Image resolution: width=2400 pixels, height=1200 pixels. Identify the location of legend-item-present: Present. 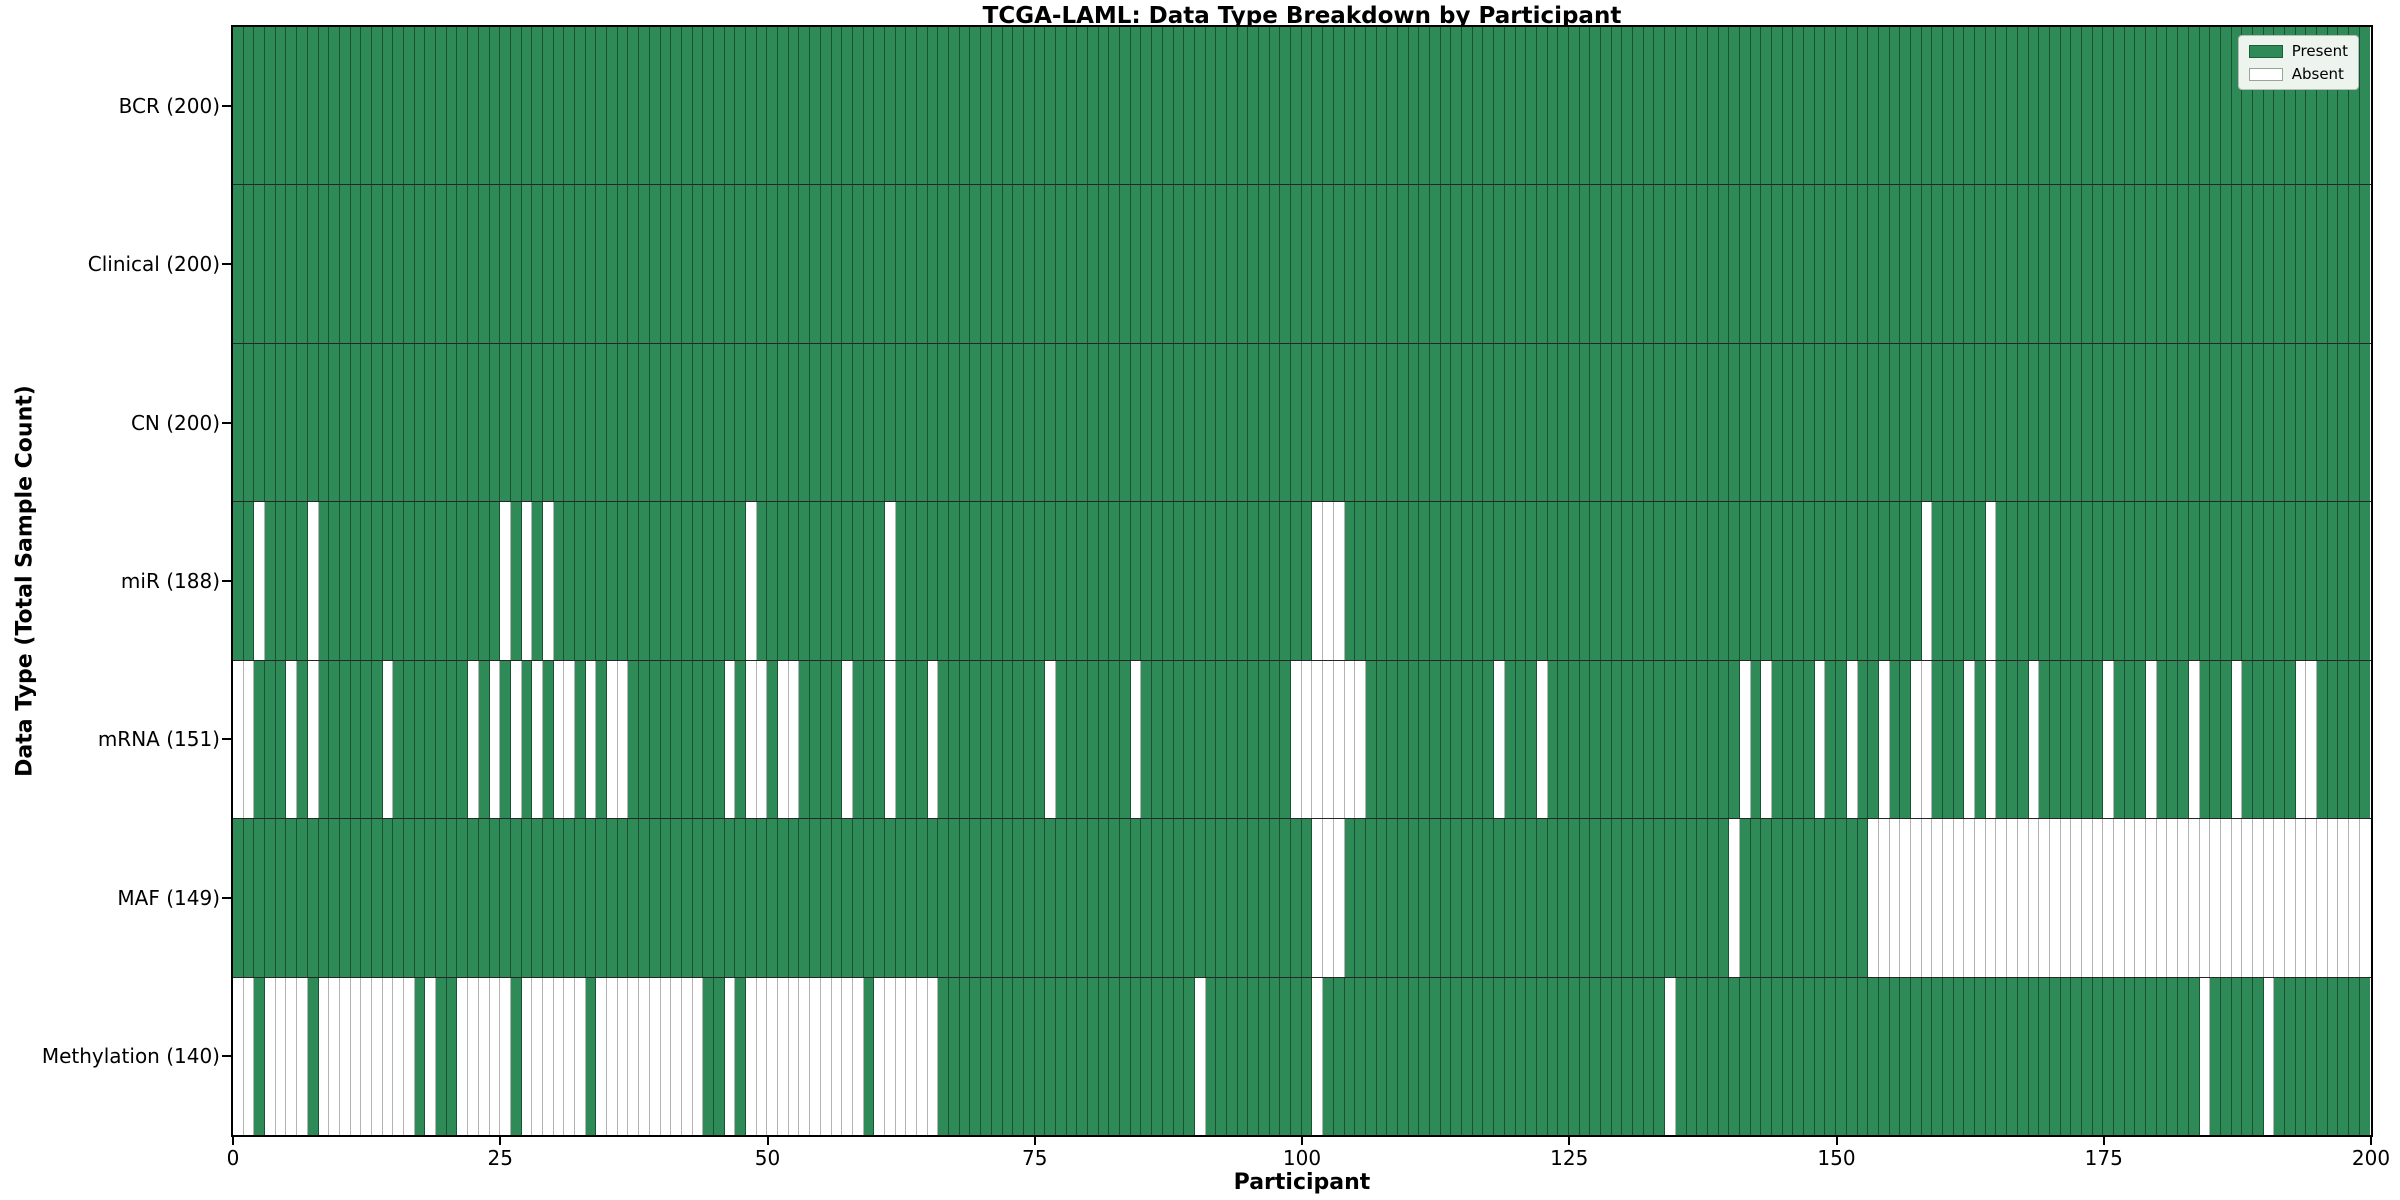
(2298, 51).